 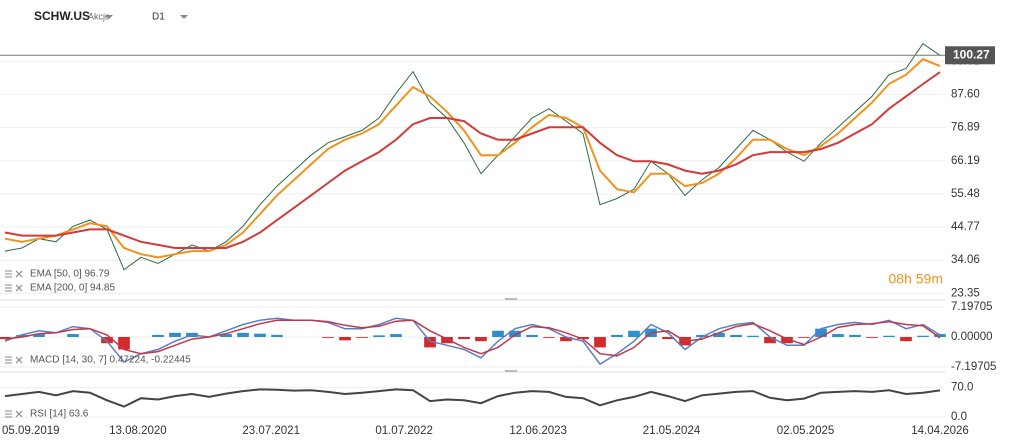 I want to click on last-price-tag, so click(x=970, y=55).